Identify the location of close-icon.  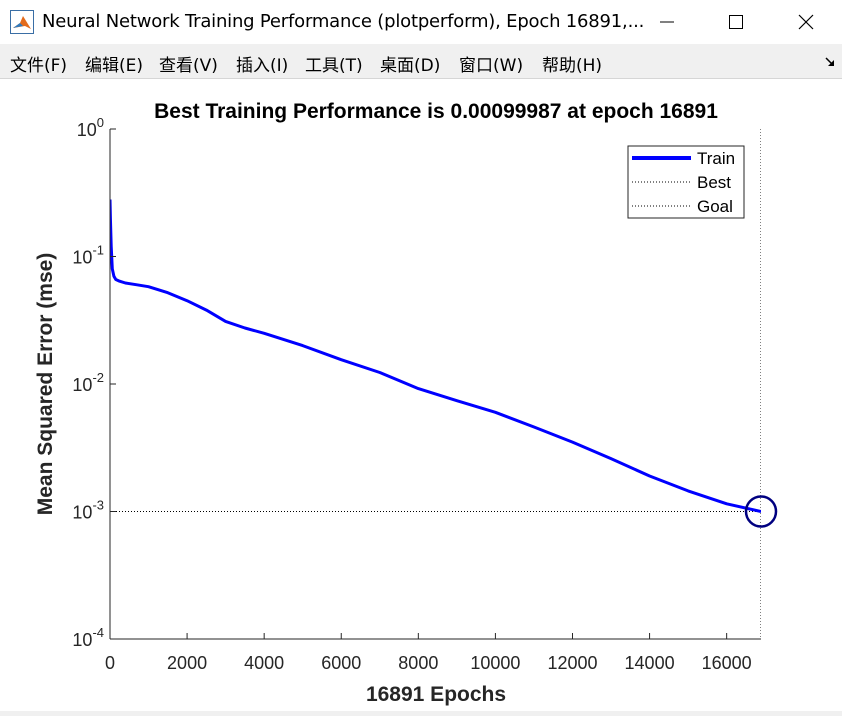
(806, 22).